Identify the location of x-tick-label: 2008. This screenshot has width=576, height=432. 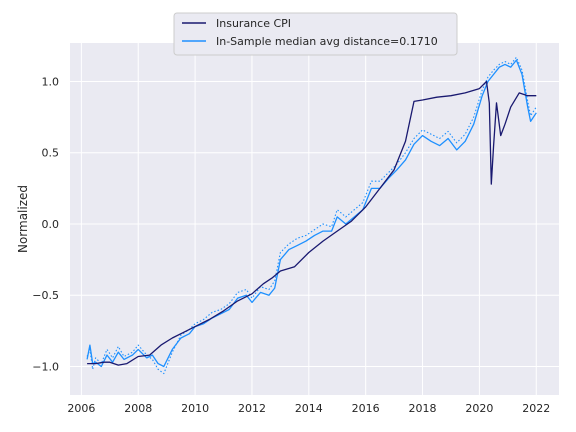
(138, 408).